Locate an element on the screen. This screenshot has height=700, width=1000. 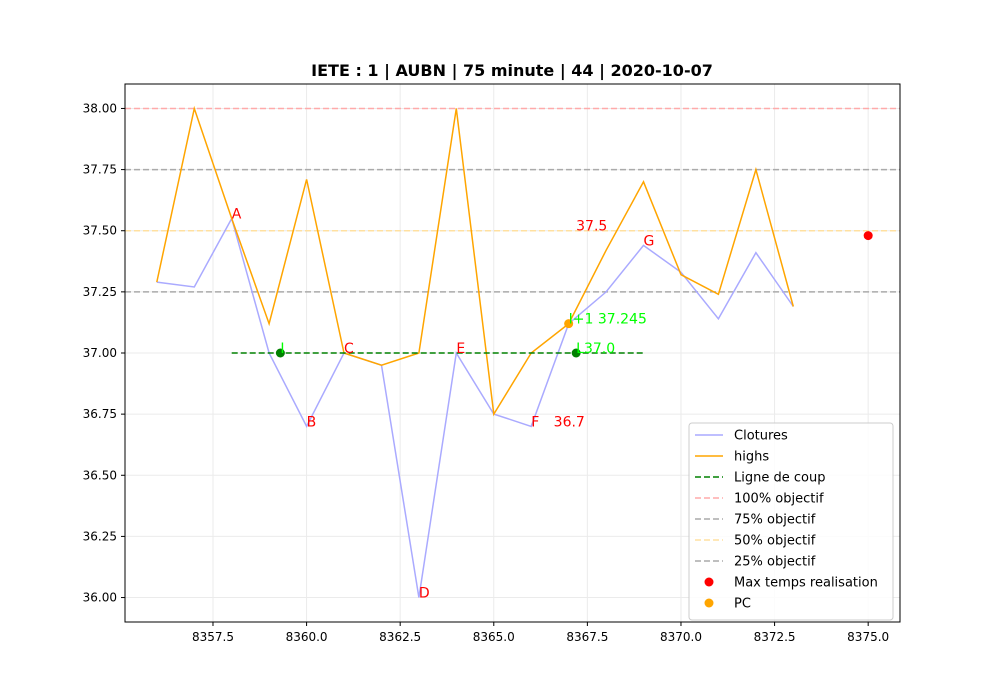
x-tick-label: 8357.5 is located at coordinates (213, 637).